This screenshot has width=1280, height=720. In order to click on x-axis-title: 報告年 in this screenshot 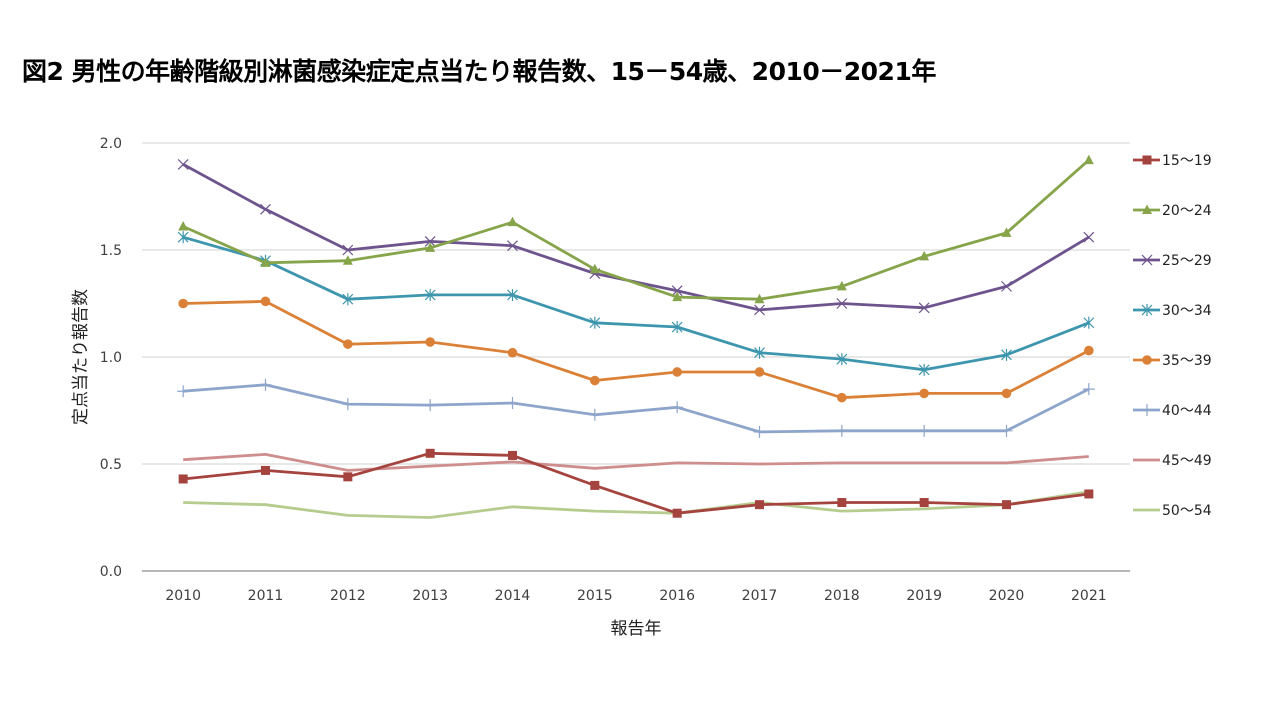, I will do `click(636, 629)`.